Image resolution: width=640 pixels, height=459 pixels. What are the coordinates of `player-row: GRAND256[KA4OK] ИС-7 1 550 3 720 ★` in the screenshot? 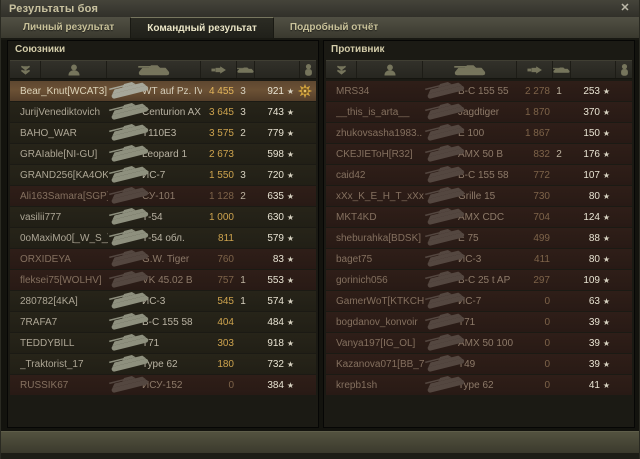 It's located at (163, 175).